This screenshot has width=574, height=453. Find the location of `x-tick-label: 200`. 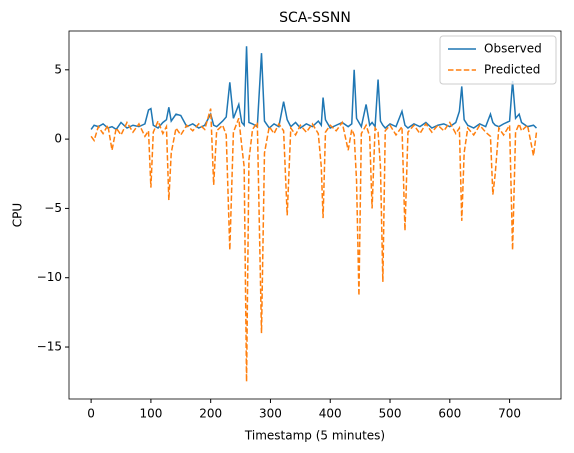

x-tick-label: 200 is located at coordinates (210, 414).